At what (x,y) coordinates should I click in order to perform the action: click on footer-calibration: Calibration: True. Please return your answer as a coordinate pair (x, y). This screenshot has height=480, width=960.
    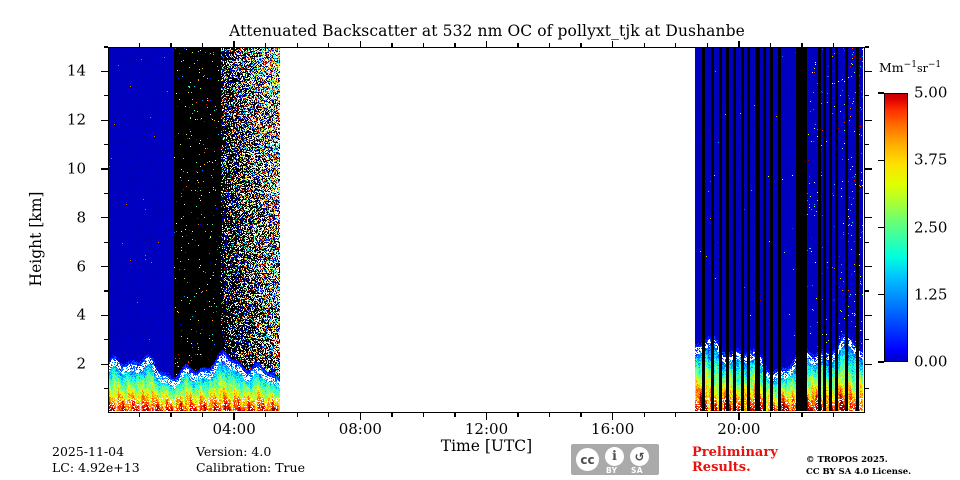
    Looking at the image, I should click on (250, 467).